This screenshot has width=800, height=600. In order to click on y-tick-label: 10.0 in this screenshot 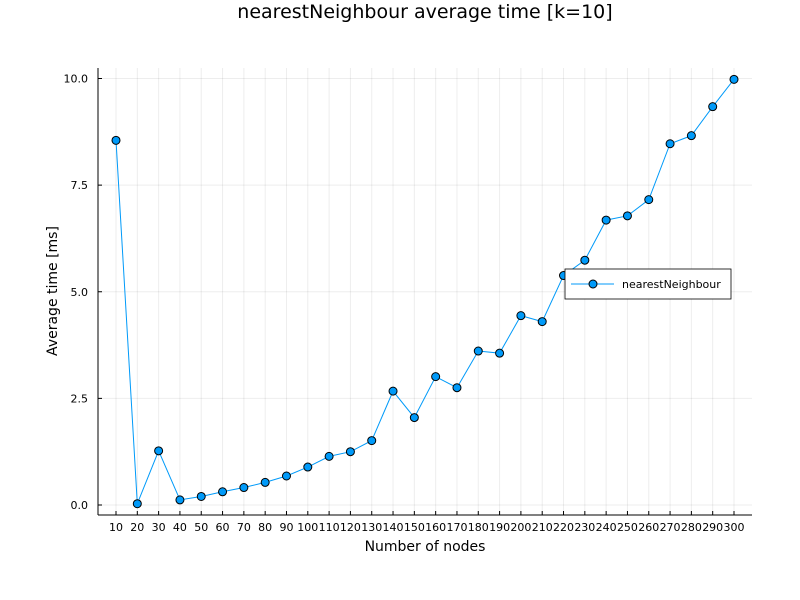, I will do `click(76, 79)`.